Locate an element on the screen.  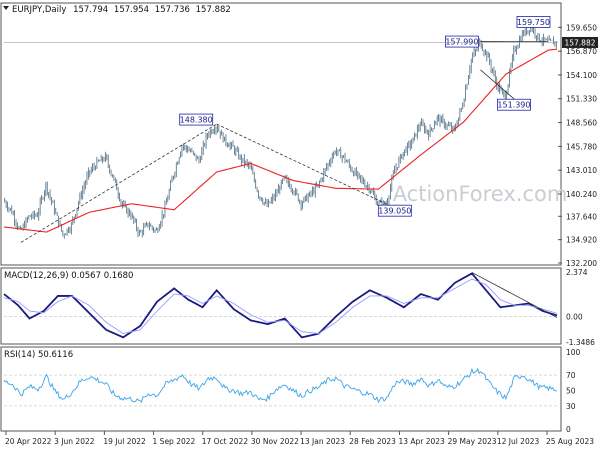
price-y-tick-label: 156.870 is located at coordinates (581, 51).